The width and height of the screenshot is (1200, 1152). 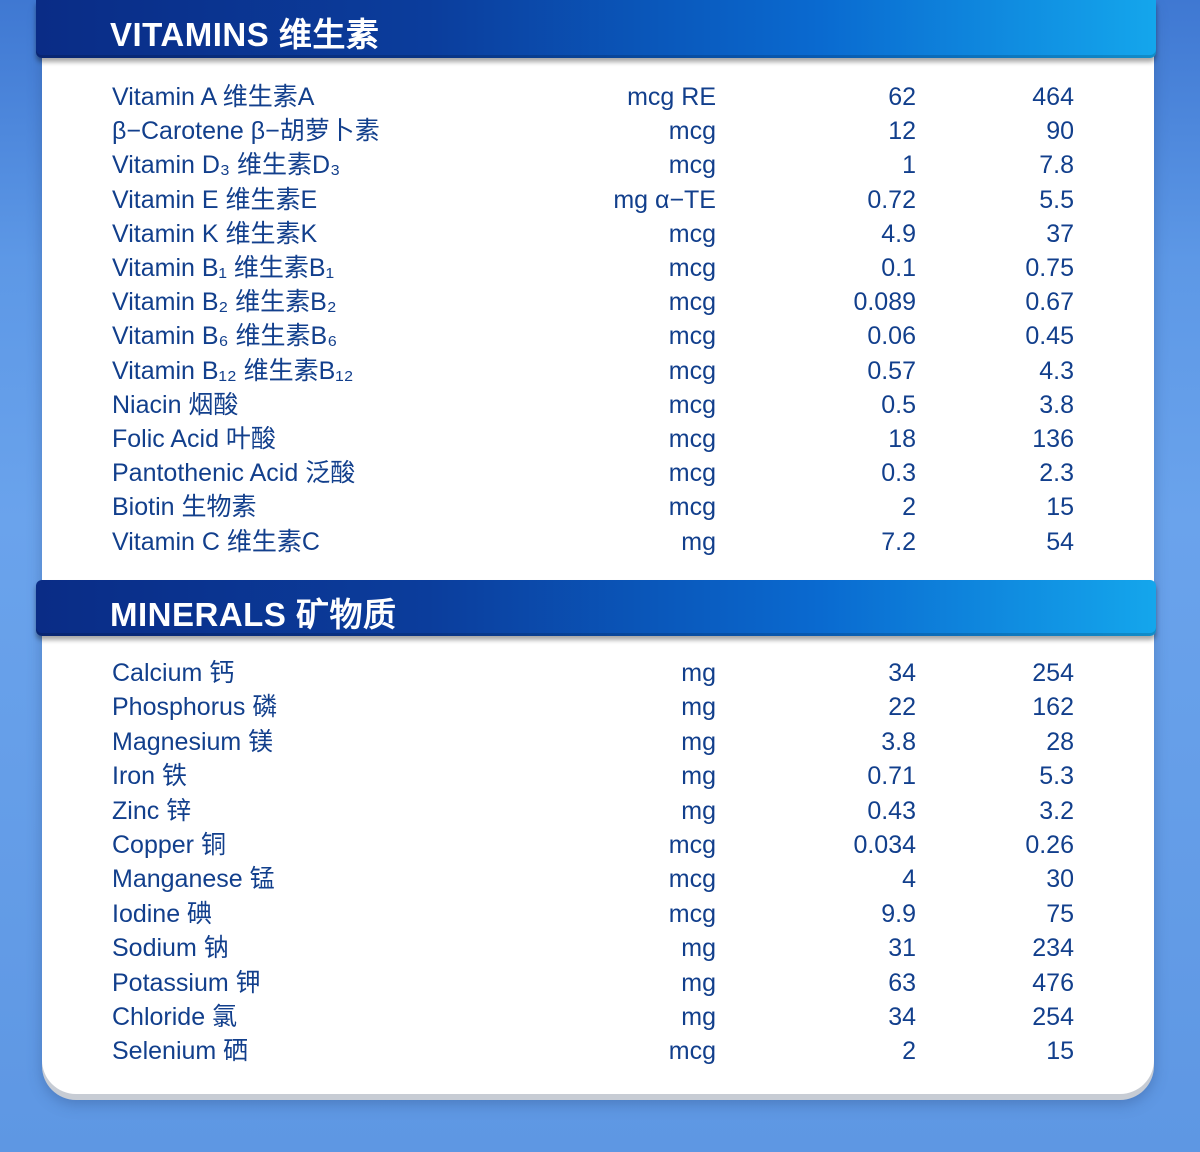 I want to click on nutrient-name: Vitamin C 维生素C, so click(x=216, y=541).